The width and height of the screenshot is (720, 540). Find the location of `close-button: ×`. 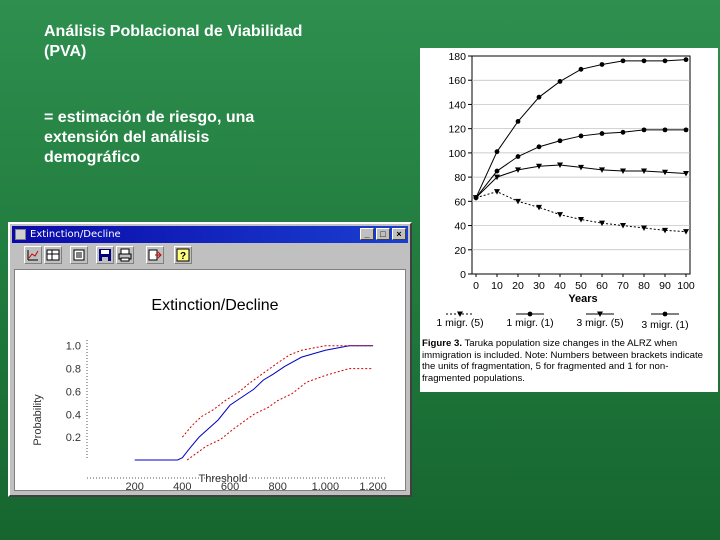

close-button: × is located at coordinates (399, 234).